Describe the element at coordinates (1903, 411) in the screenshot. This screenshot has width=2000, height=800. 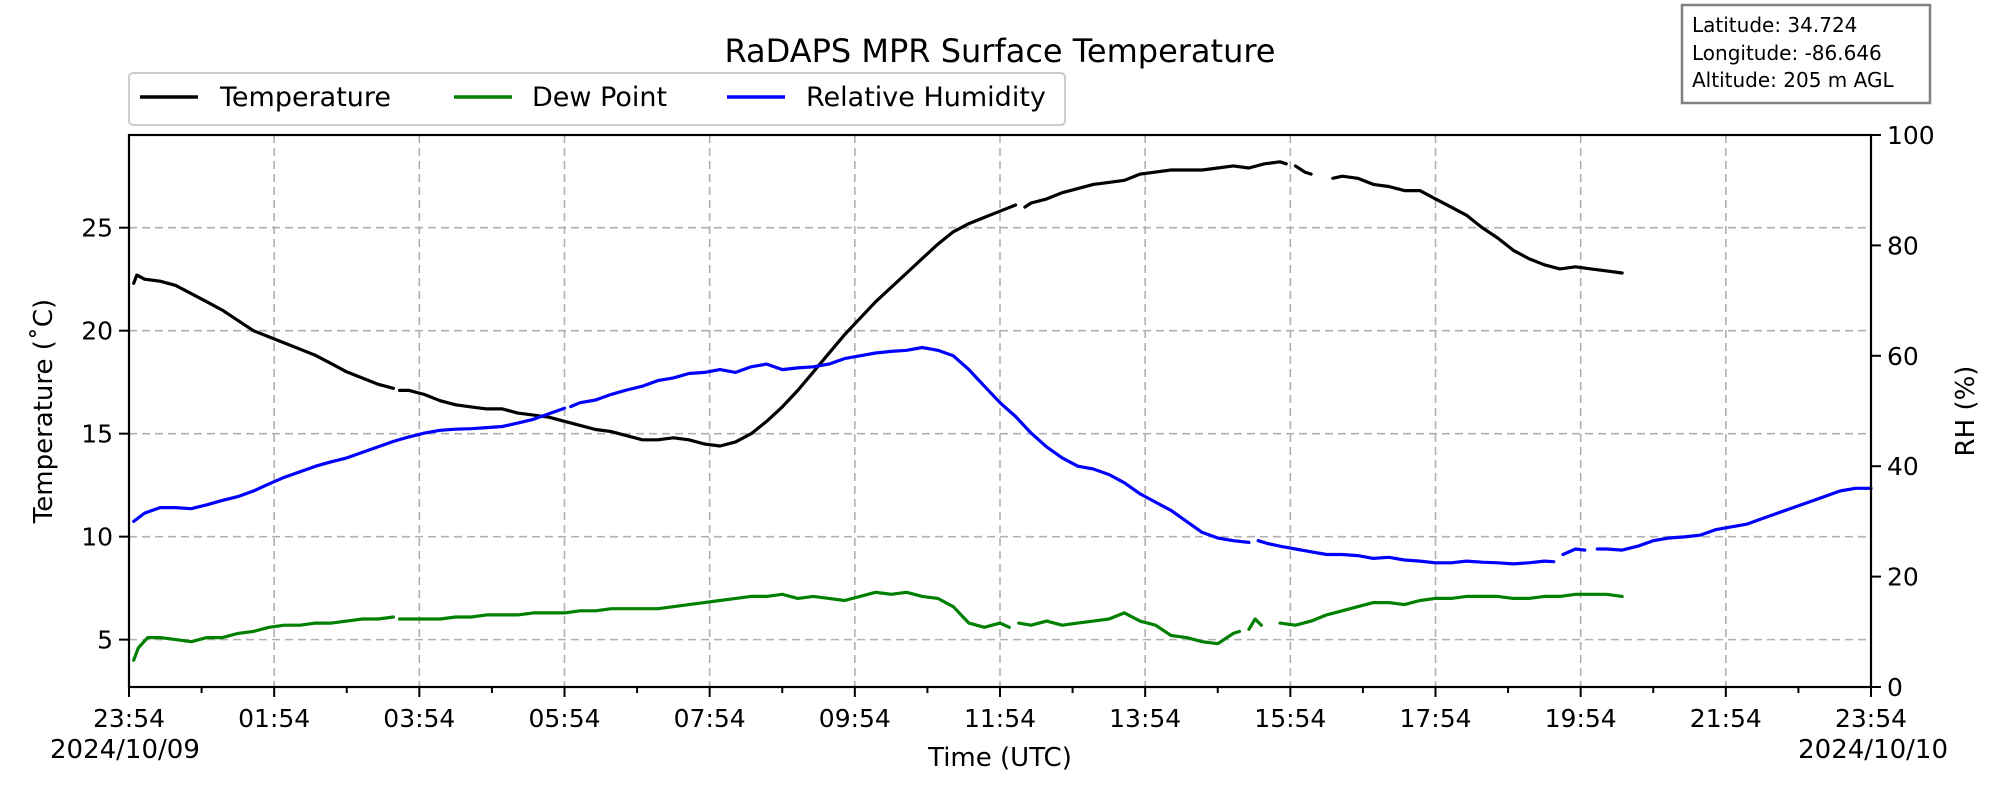
I see `y2-axis-ticks: 0 20 40 60 80 100` at that location.